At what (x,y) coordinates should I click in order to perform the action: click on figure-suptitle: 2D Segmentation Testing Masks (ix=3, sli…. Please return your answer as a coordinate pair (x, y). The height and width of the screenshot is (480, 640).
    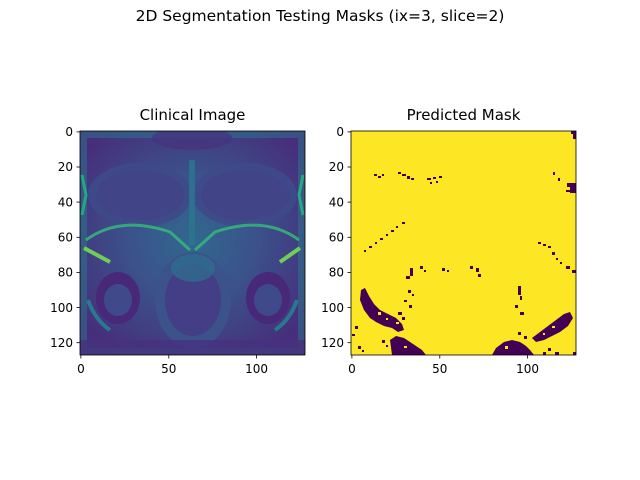
    Looking at the image, I should click on (320, 16).